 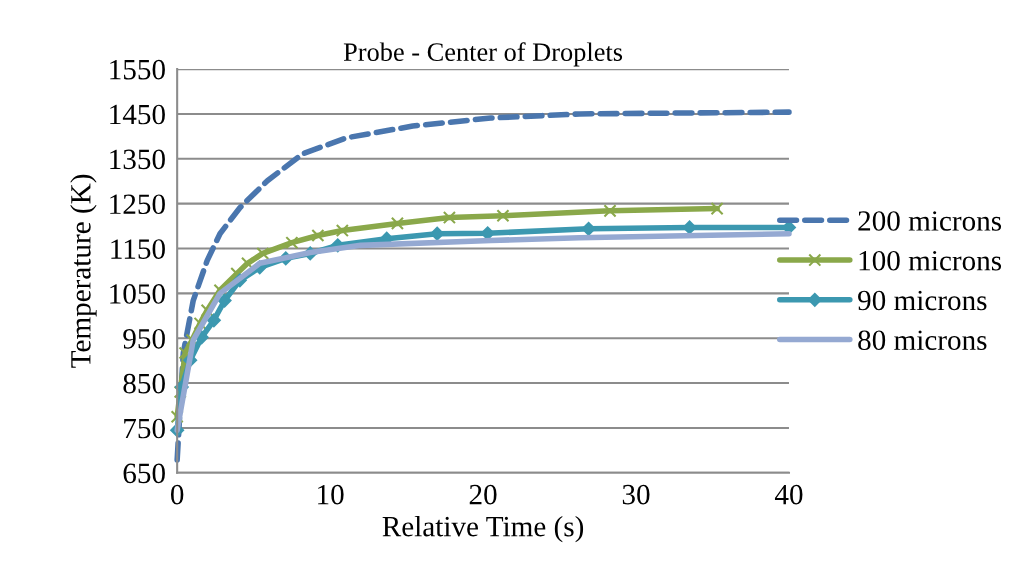 What do you see at coordinates (636, 494) in the screenshot?
I see `x-tick-label: 30` at bounding box center [636, 494].